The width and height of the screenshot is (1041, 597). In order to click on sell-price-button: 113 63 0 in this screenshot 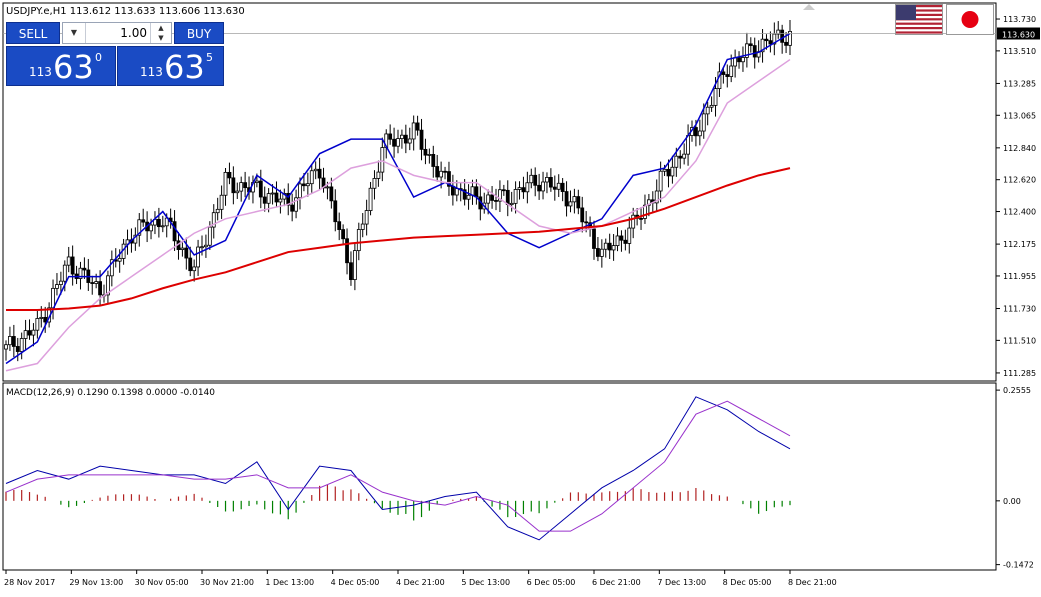, I will do `click(61, 66)`.